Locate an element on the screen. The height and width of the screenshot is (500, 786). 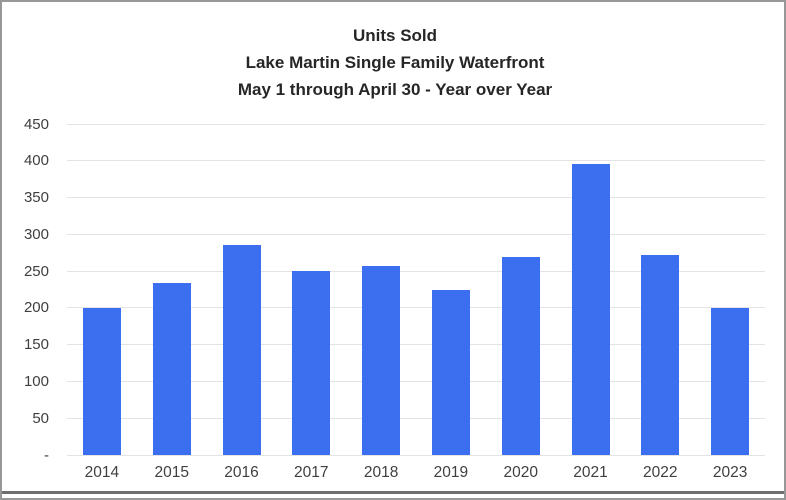
x-tick-label-2018: 2018 is located at coordinates (381, 472).